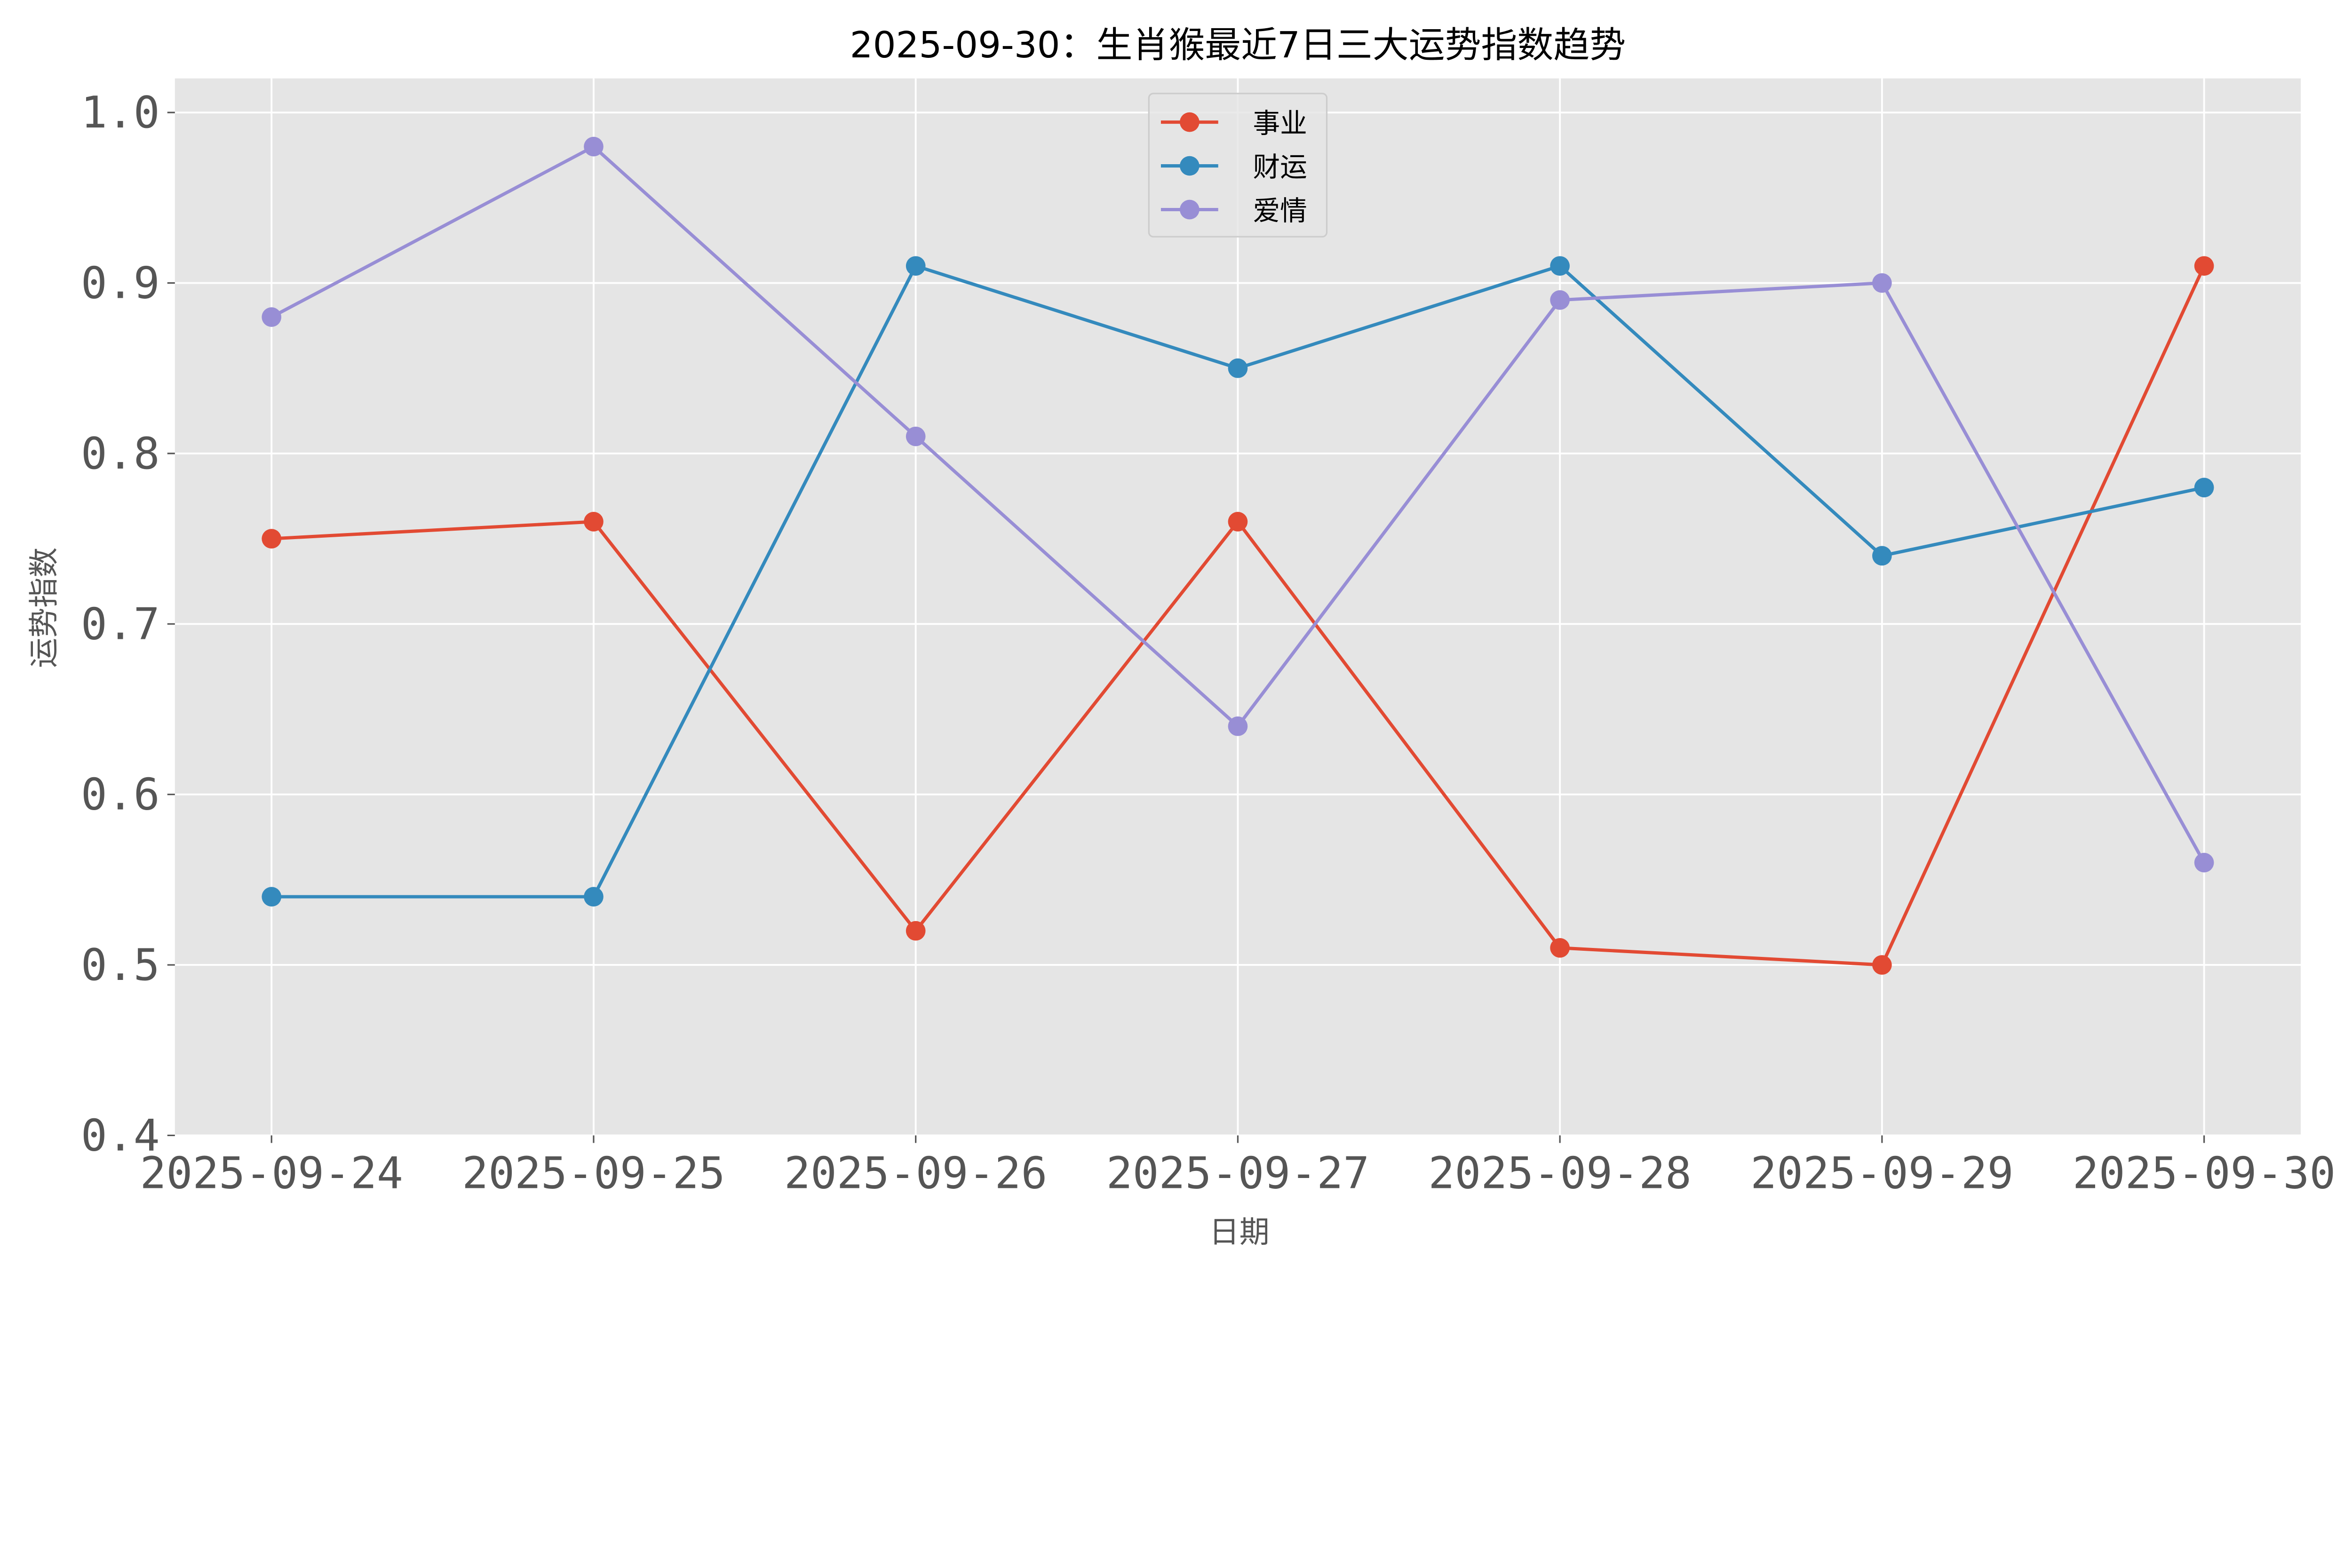  What do you see at coordinates (120, 964) in the screenshot?
I see `y-tick-label: 0.5` at bounding box center [120, 964].